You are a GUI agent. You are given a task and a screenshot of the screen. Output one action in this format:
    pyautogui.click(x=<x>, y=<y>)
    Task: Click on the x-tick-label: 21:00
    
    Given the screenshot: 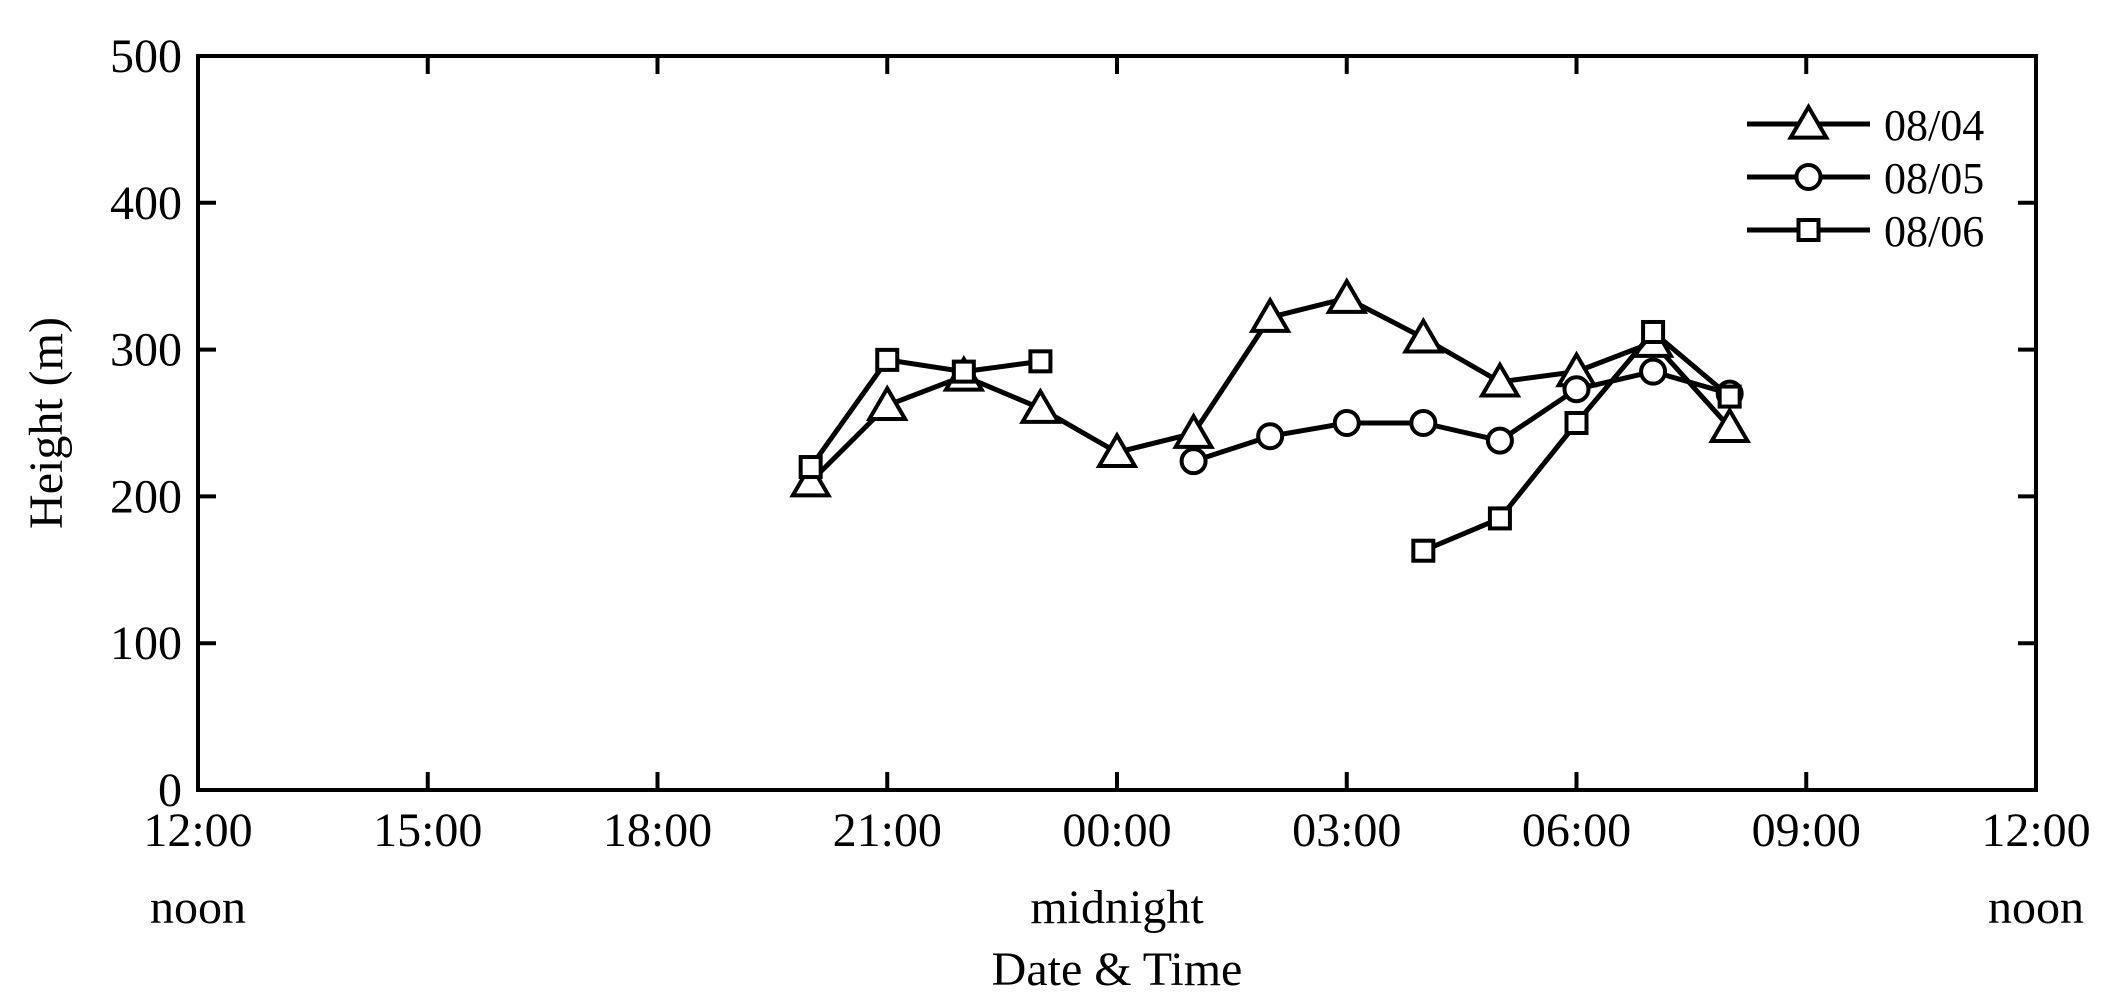 What is the action you would take?
    pyautogui.click(x=887, y=830)
    